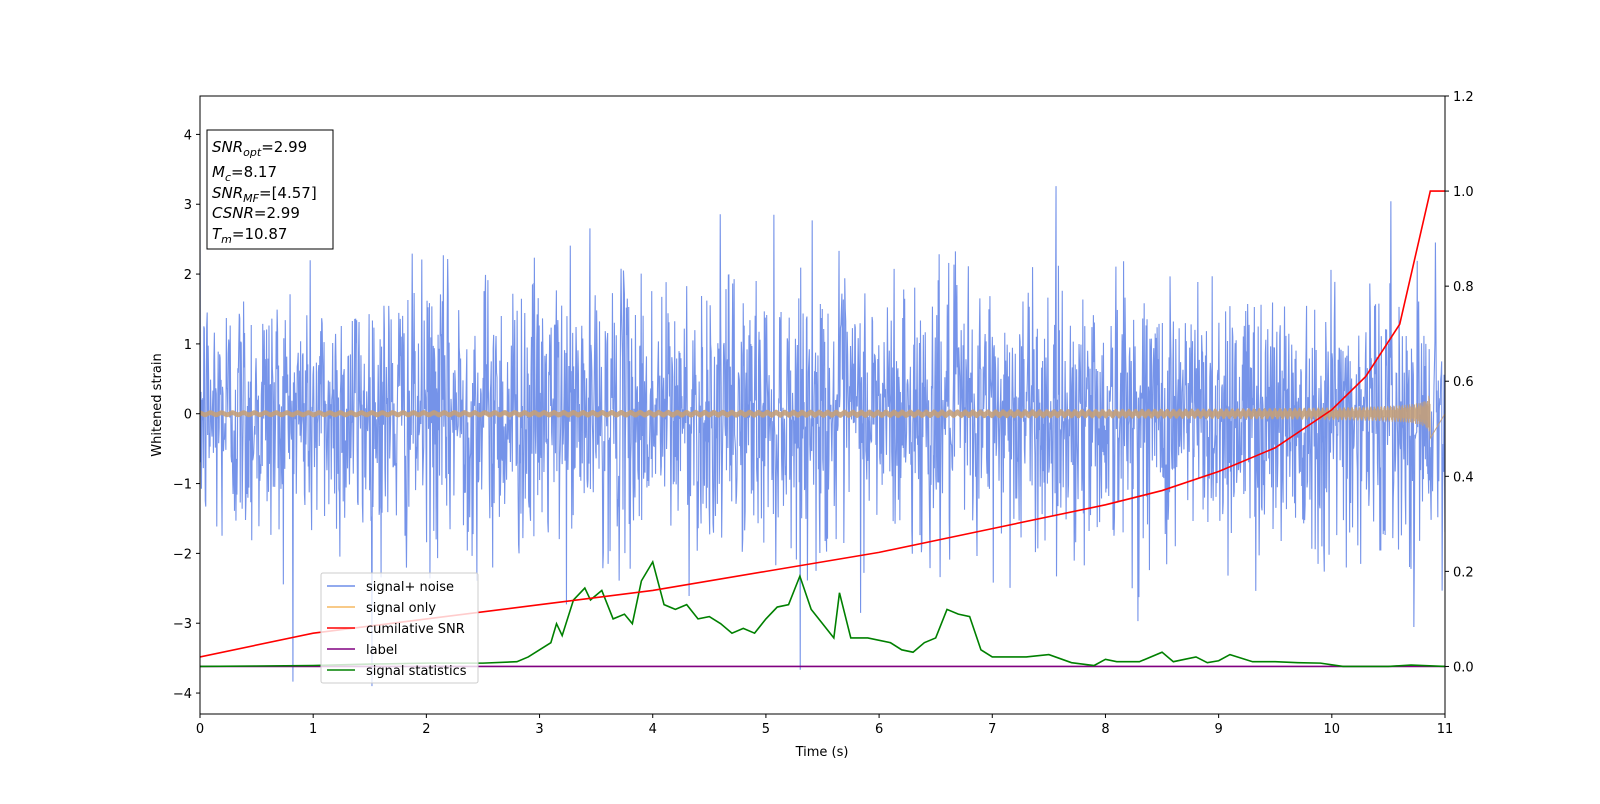 This screenshot has width=1600, height=804. What do you see at coordinates (264, 194) in the screenshot?
I see `info-snr-mf: SNRMF=[4.57]` at bounding box center [264, 194].